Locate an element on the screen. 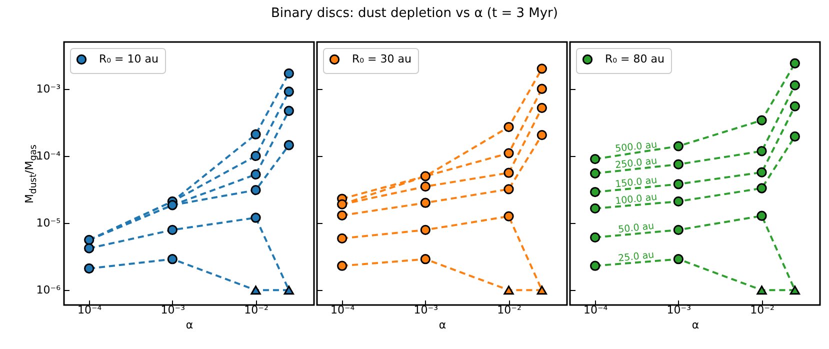 This screenshot has width=829, height=349. text: 500.0 au is located at coordinates (636, 147).